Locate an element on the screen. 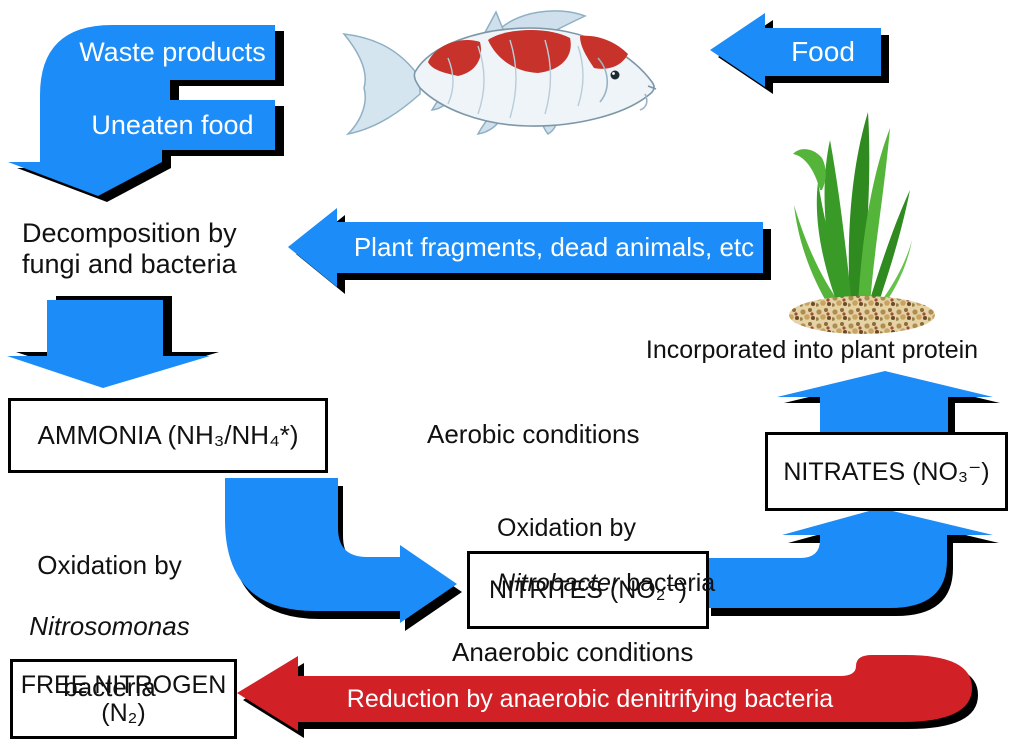  uneaten-food-arrow-label: Uneaten food is located at coordinates (172, 124).